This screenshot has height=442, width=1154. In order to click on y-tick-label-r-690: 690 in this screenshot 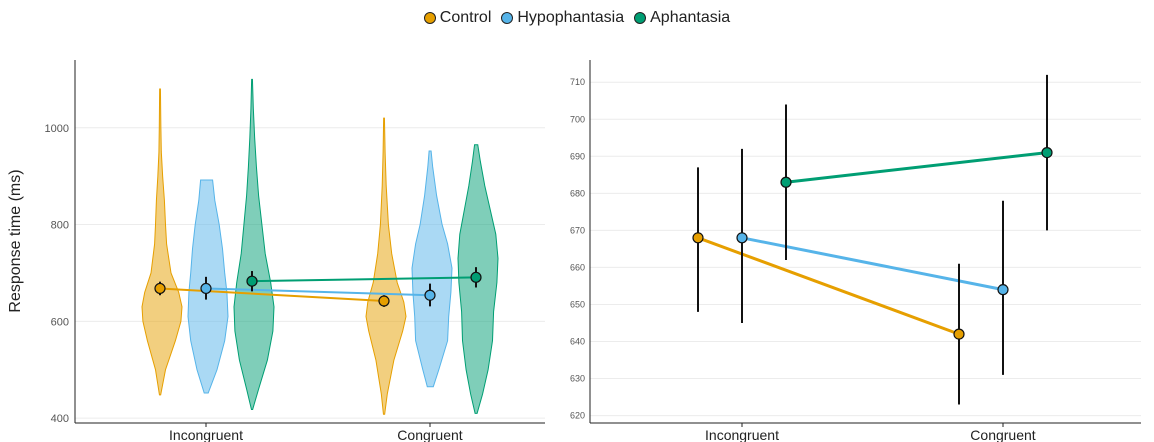, I will do `click(577, 156)`.